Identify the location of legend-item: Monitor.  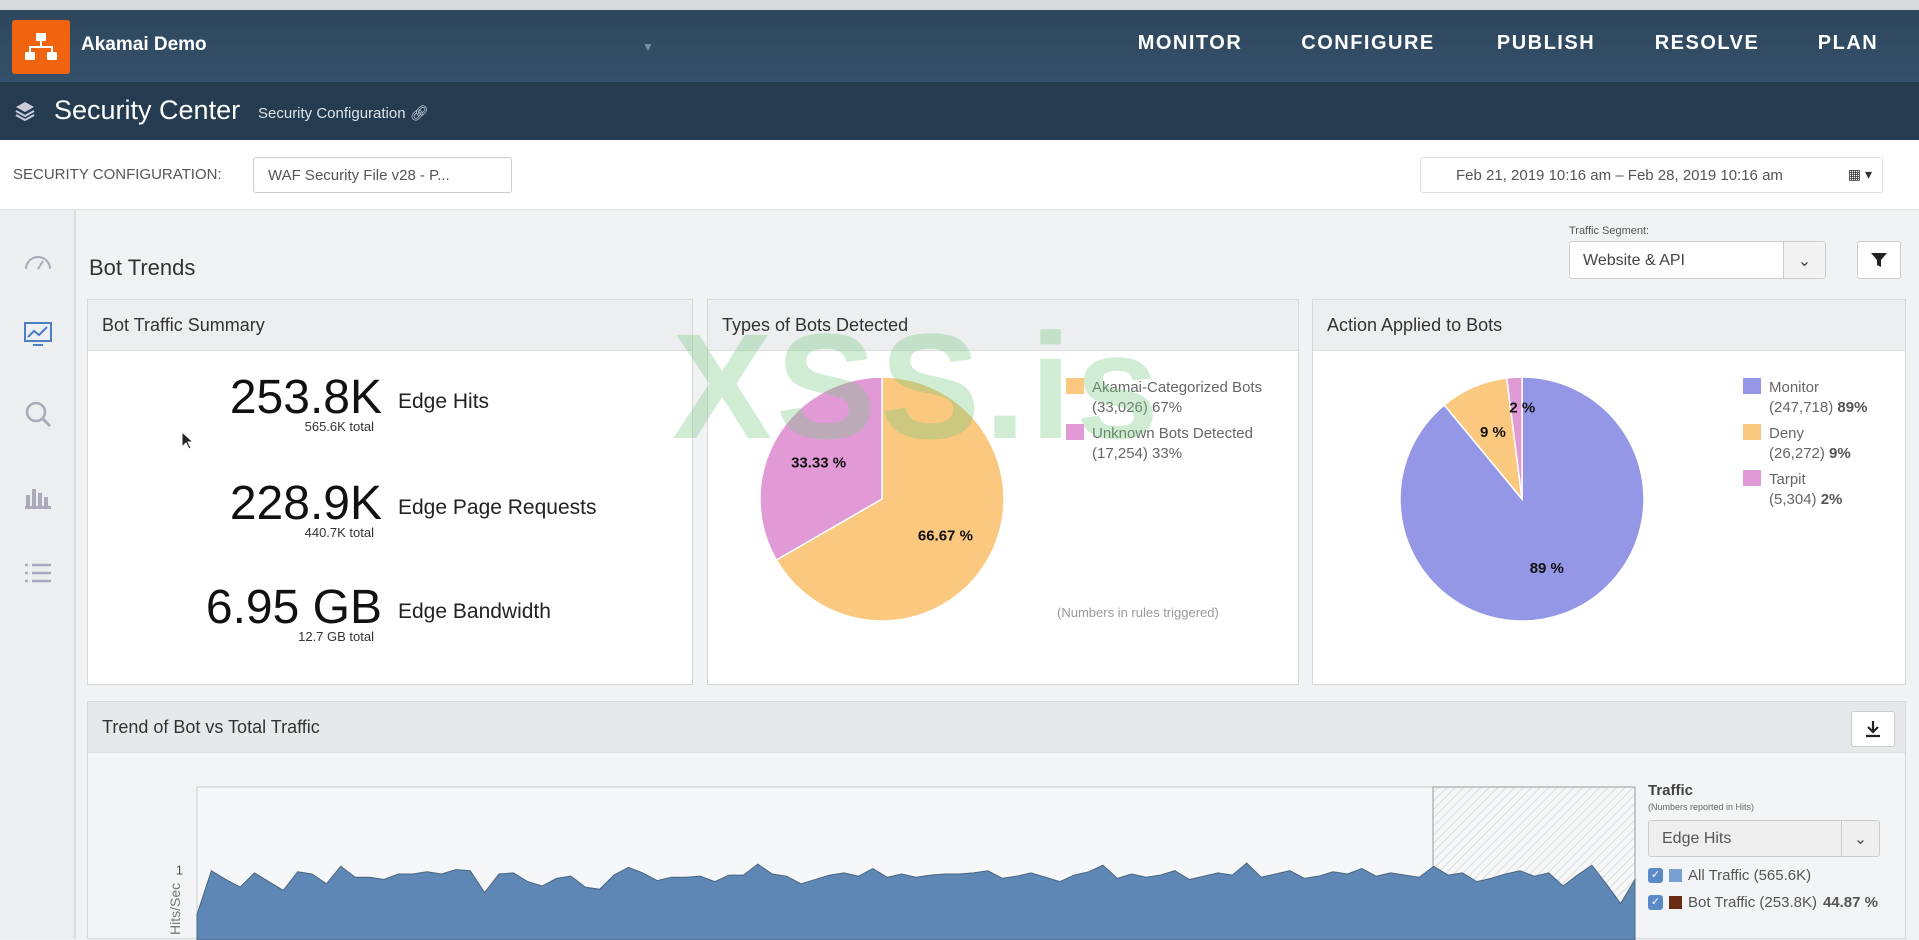
(1805, 388).